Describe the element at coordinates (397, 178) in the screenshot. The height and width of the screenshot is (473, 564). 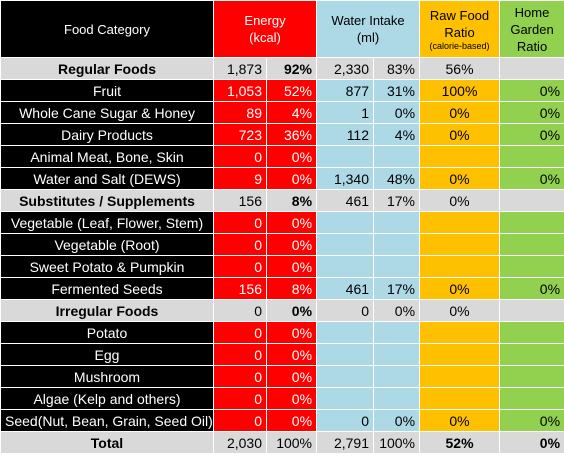
I see `water-percent: 48%` at that location.